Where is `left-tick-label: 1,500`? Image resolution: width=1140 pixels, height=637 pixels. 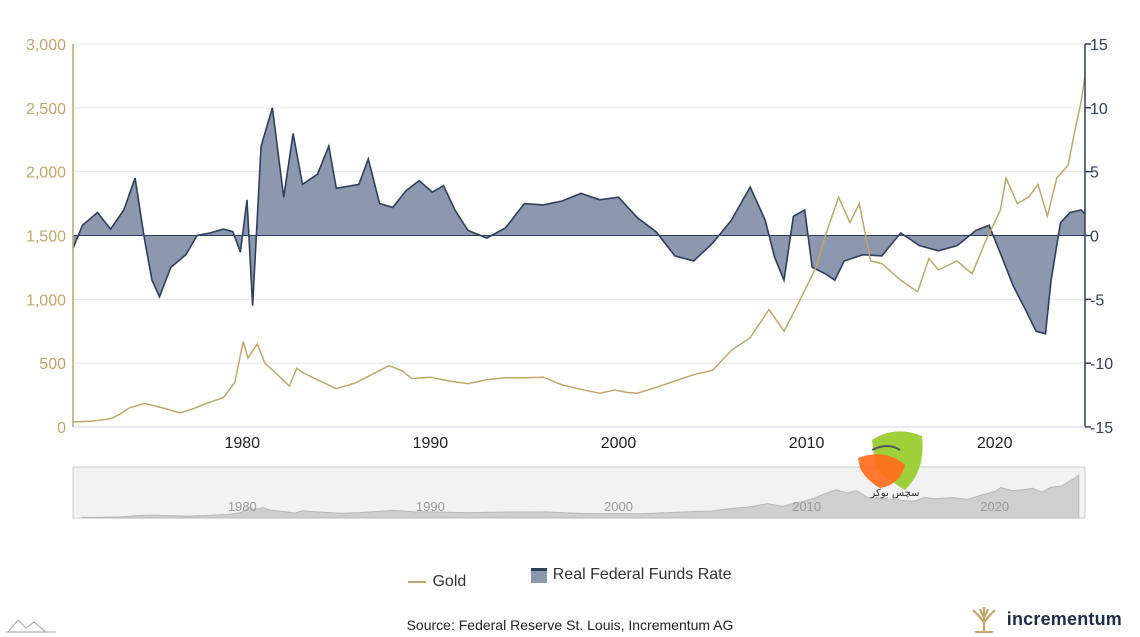 left-tick-label: 1,500 is located at coordinates (46, 237).